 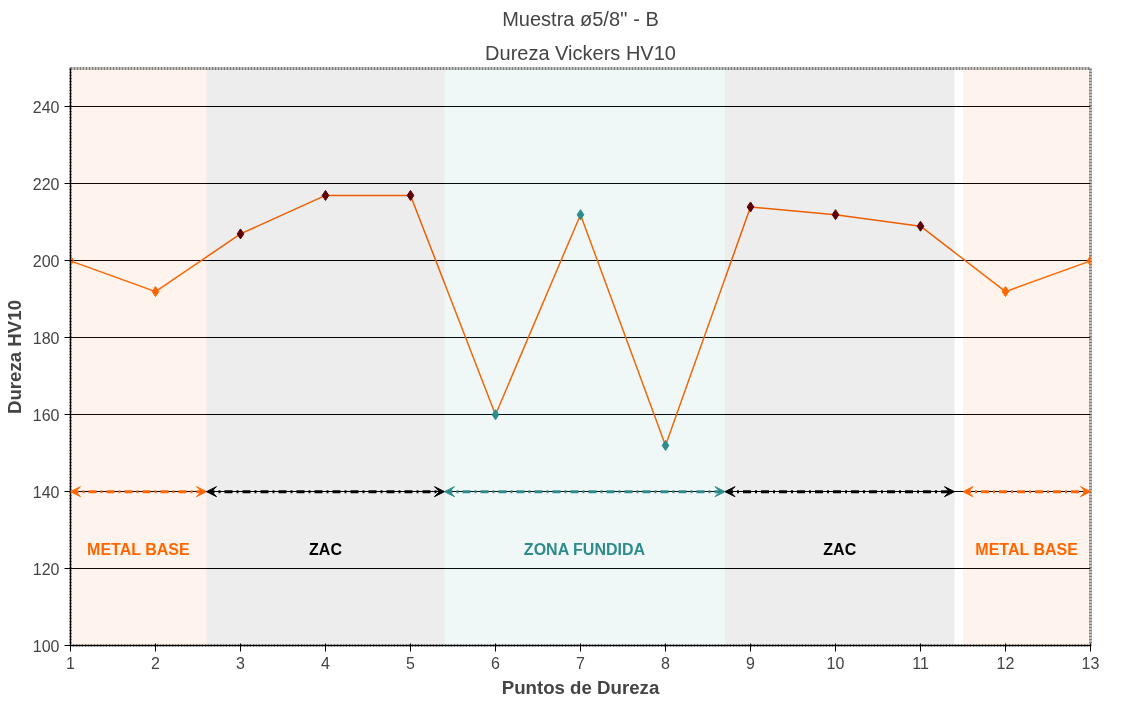 What do you see at coordinates (920, 663) in the screenshot?
I see `x-tick-label: 11` at bounding box center [920, 663].